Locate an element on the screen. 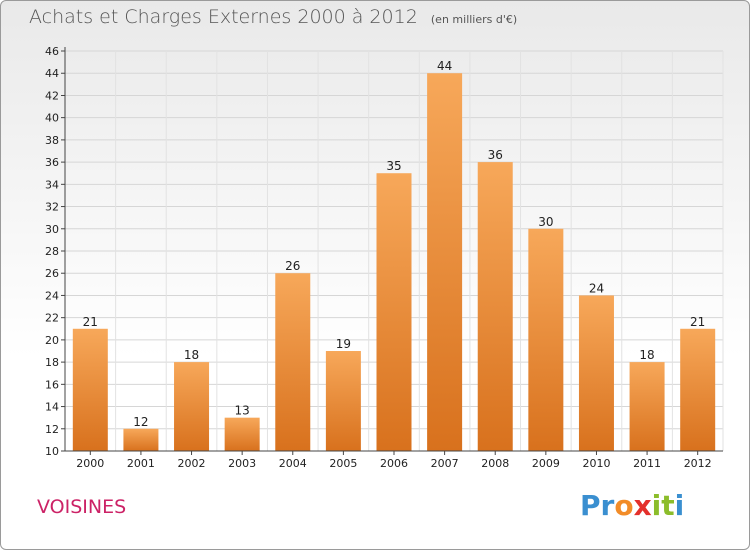  x-tick-label: 2009 is located at coordinates (546, 463).